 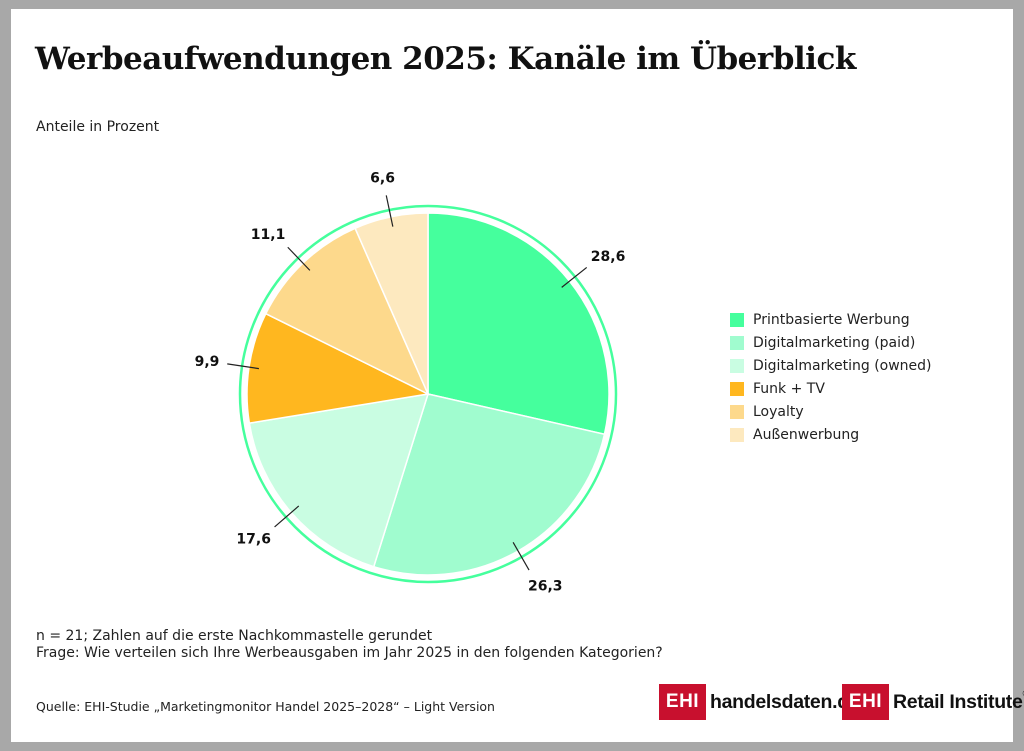 I want to click on legend-item: Außenwerbung, so click(x=831, y=434).